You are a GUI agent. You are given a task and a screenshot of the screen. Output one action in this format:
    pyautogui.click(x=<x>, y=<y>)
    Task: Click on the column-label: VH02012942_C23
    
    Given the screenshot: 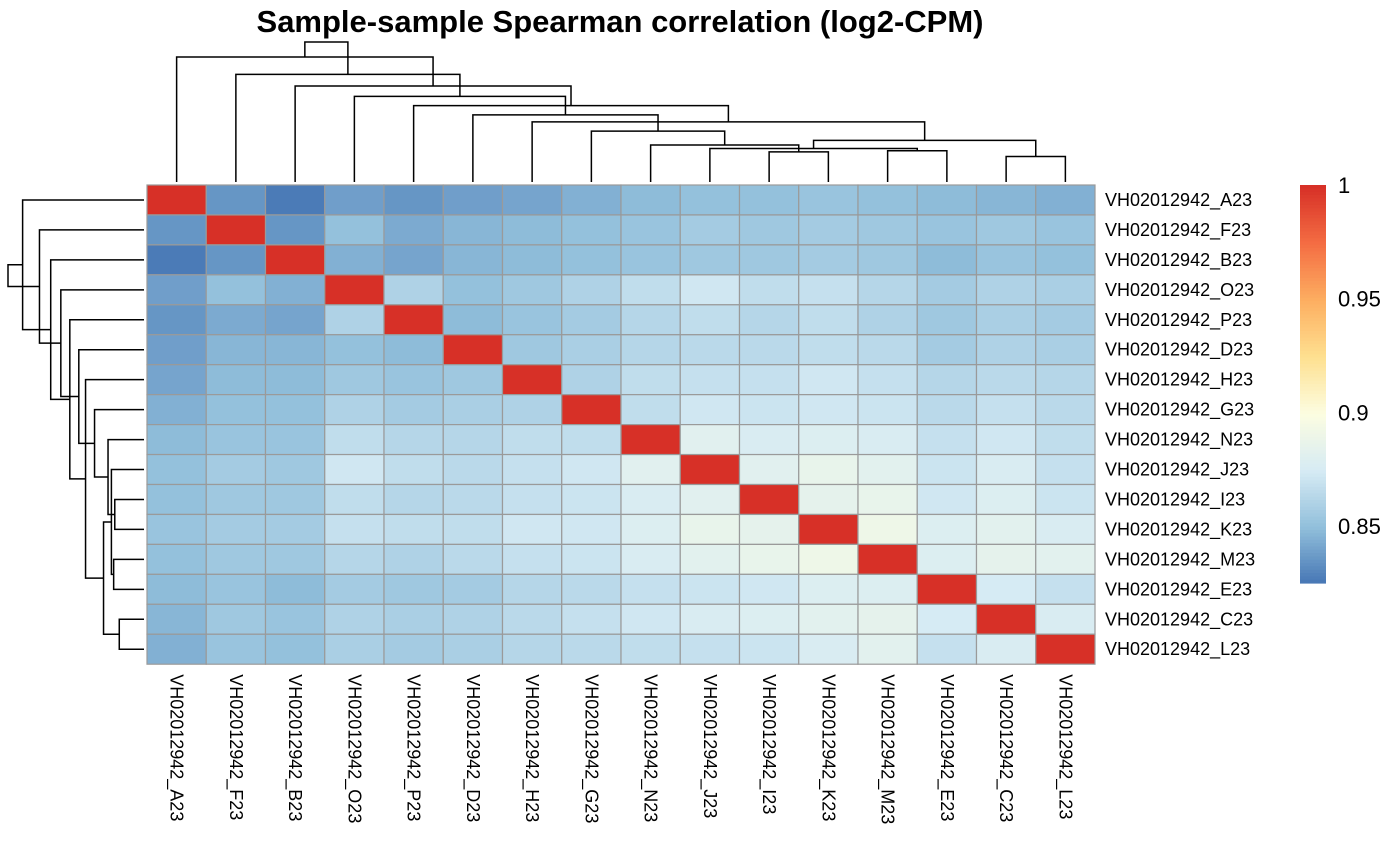 What is the action you would take?
    pyautogui.click(x=1005, y=748)
    